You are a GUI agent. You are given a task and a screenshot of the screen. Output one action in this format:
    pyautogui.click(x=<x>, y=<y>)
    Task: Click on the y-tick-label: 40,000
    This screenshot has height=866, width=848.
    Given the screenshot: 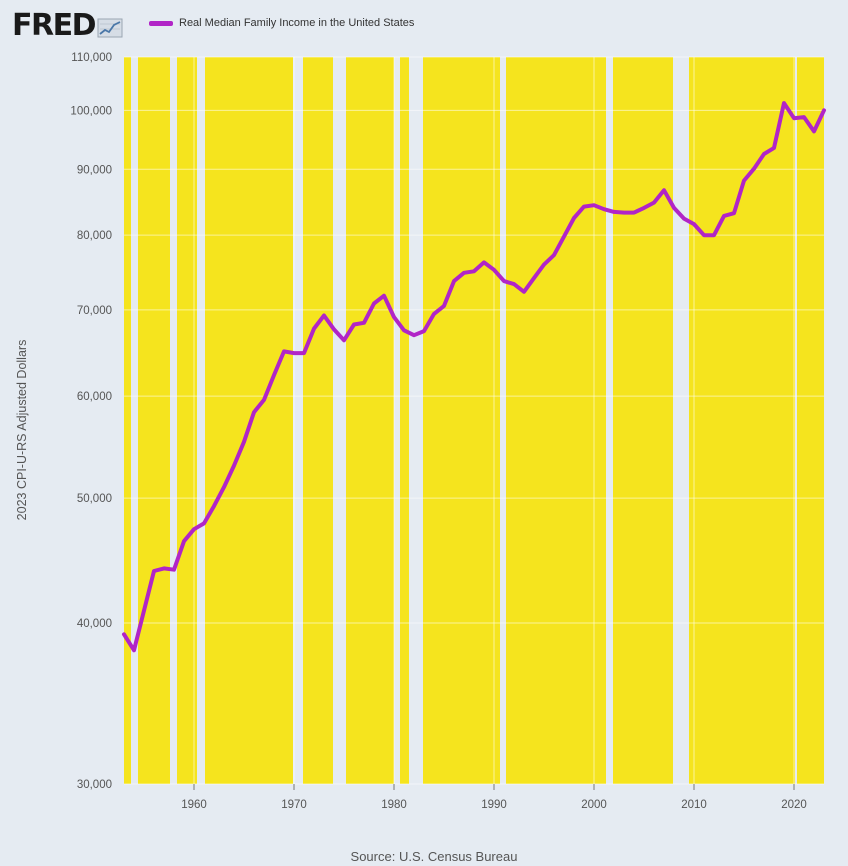 What is the action you would take?
    pyautogui.click(x=94, y=624)
    